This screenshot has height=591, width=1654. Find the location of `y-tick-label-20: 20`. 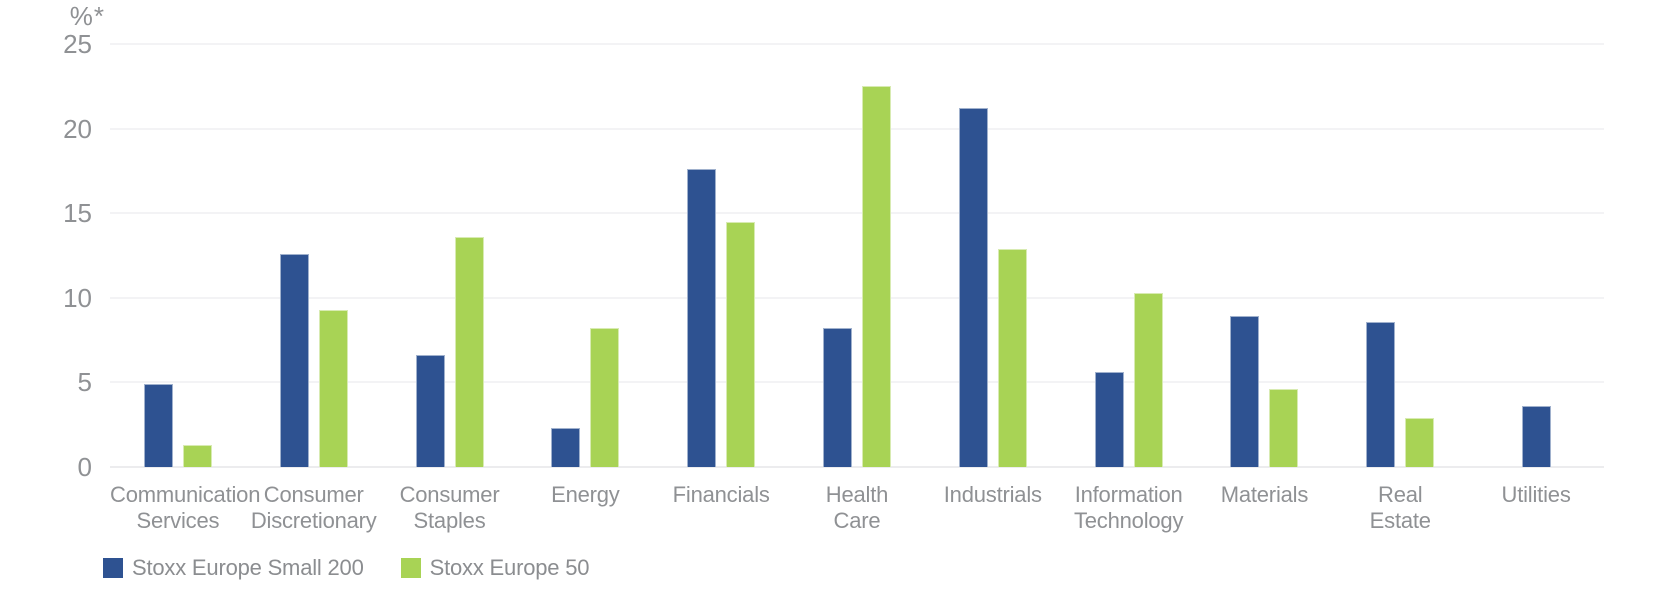

y-tick-label-20: 20 is located at coordinates (77, 128).